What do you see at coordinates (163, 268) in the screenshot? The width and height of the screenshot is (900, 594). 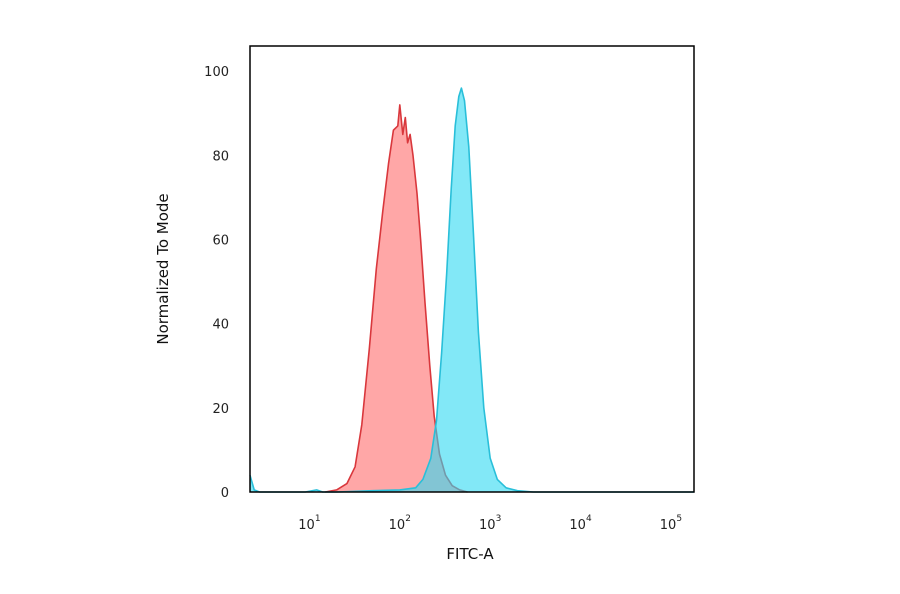 I see `y-axis-title: Normalized To Mode` at bounding box center [163, 268].